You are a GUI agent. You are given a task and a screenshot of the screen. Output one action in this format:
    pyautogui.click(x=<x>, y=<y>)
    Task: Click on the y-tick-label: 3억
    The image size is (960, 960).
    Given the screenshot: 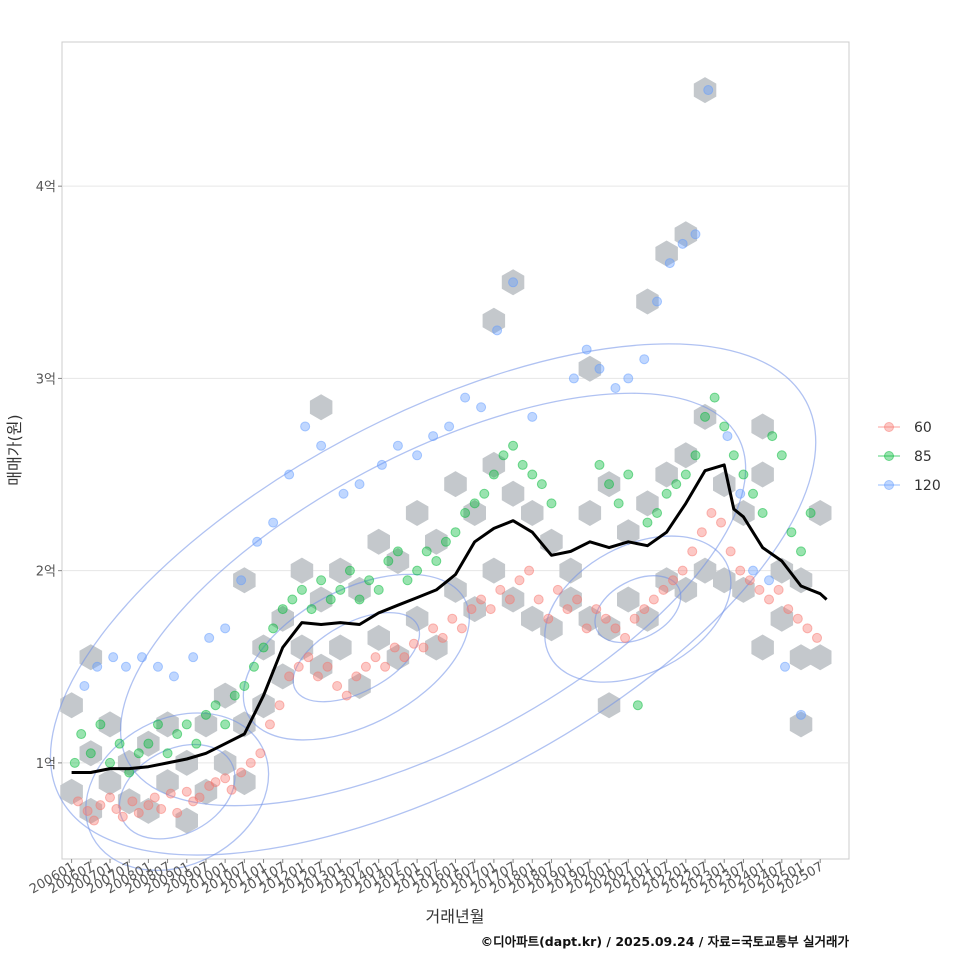 What is the action you would take?
    pyautogui.click(x=46, y=379)
    